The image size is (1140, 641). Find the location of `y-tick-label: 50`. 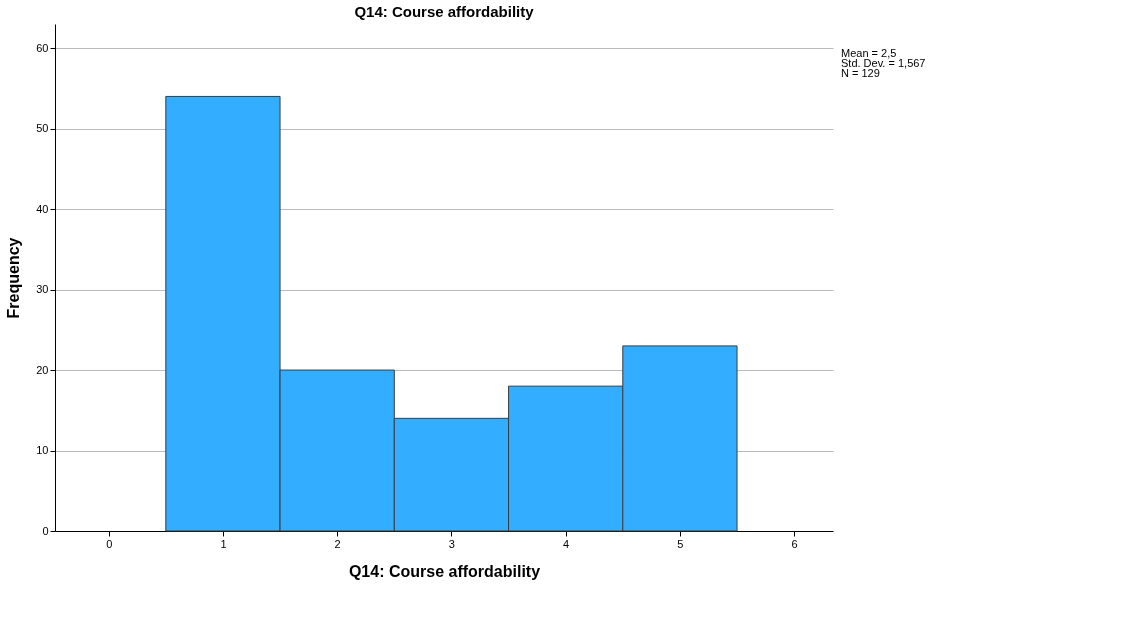

y-tick-label: 50 is located at coordinates (42, 128).